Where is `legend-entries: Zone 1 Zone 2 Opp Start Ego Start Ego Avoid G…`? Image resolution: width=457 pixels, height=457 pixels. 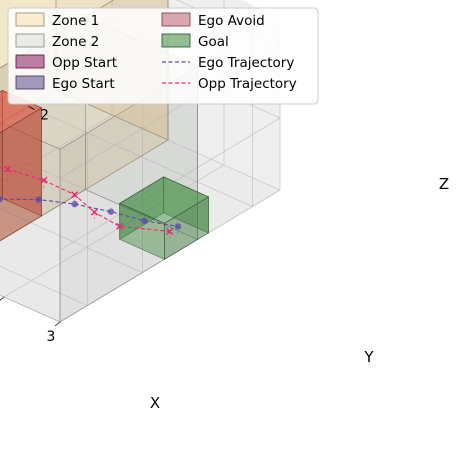 legend-entries: Zone 1 Zone 2 Opp Start Ego Start Ego Avoid G… is located at coordinates (156, 52).